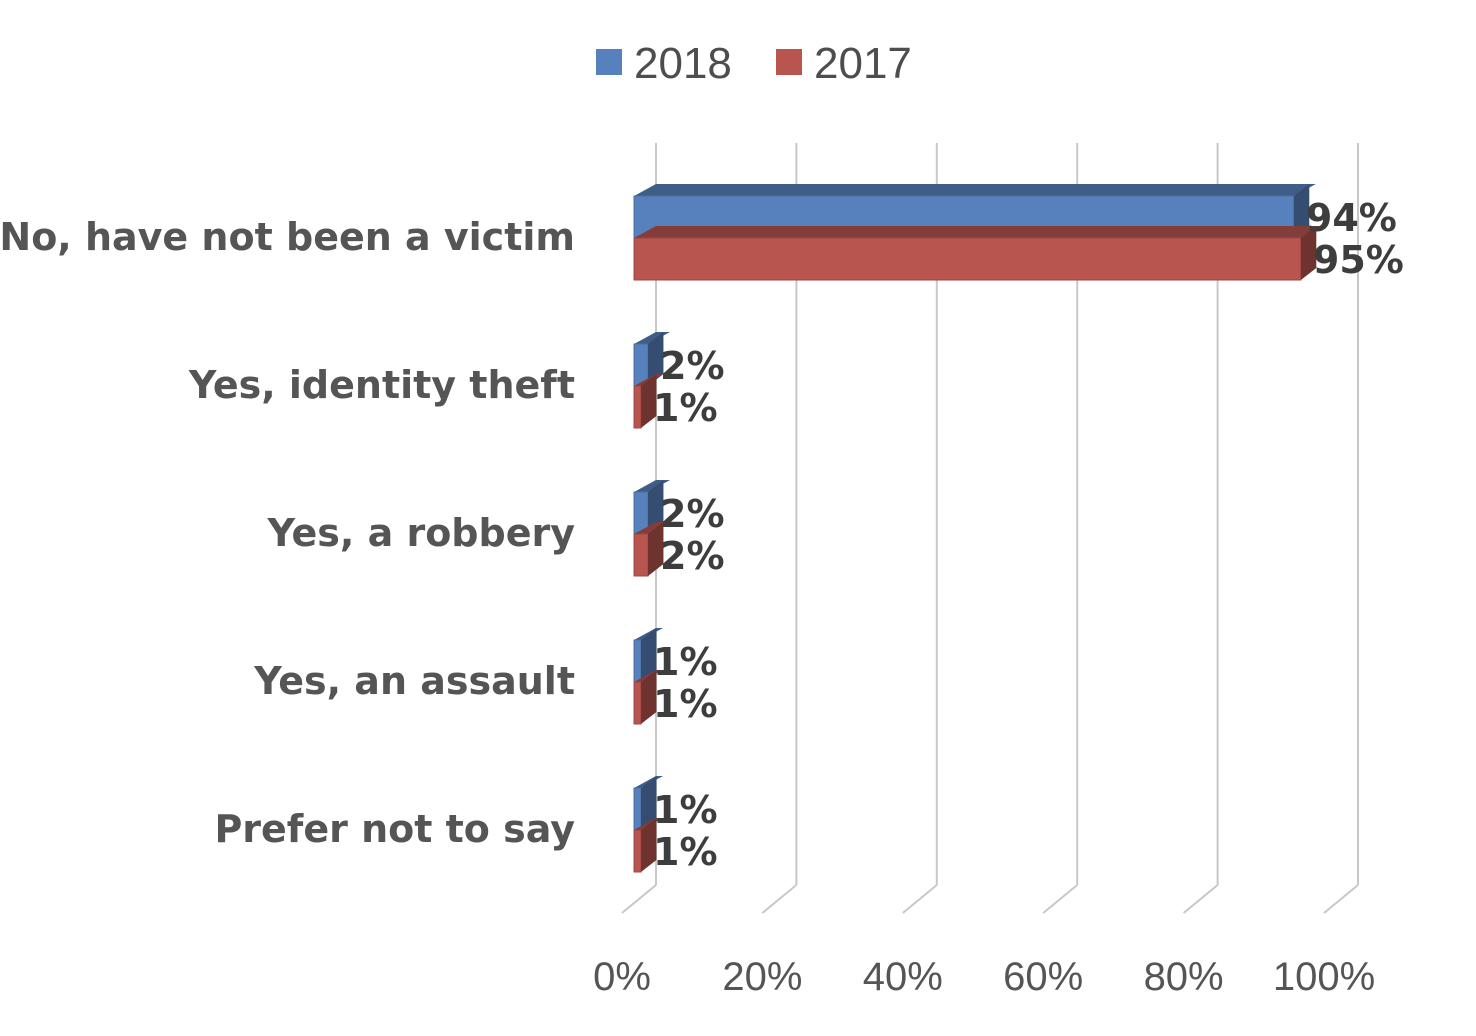 Image resolution: width=1476 pixels, height=1036 pixels. What do you see at coordinates (394, 829) in the screenshot?
I see `category-label: Prefer not to say` at bounding box center [394, 829].